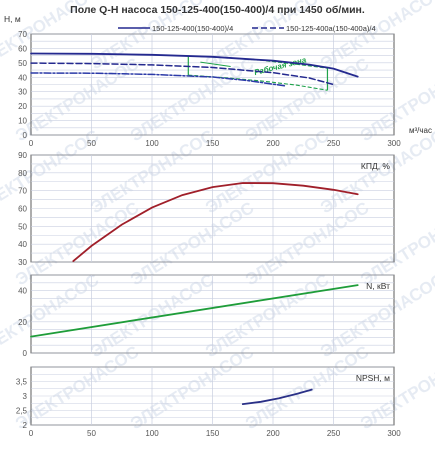 This screenshot has width=435, height=450. What do you see at coordinates (213, 433) in the screenshot?
I see `npsh-xtick-label: 150` at bounding box center [213, 433].